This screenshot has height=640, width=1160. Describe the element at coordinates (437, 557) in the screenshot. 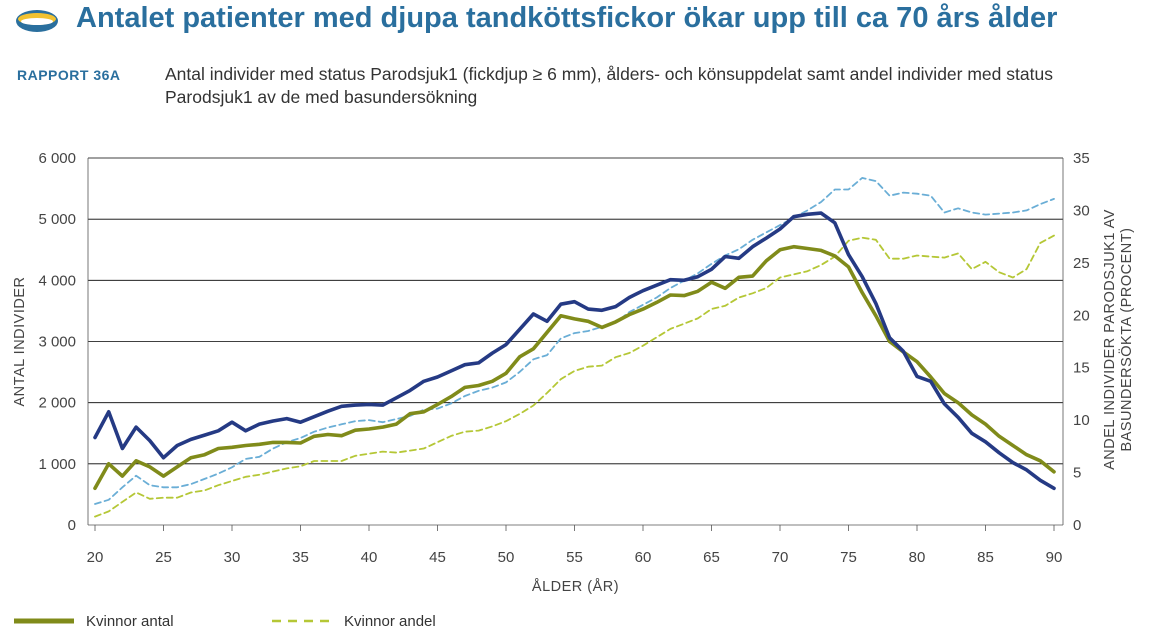

I see `x-tick-label: 45` at that location.